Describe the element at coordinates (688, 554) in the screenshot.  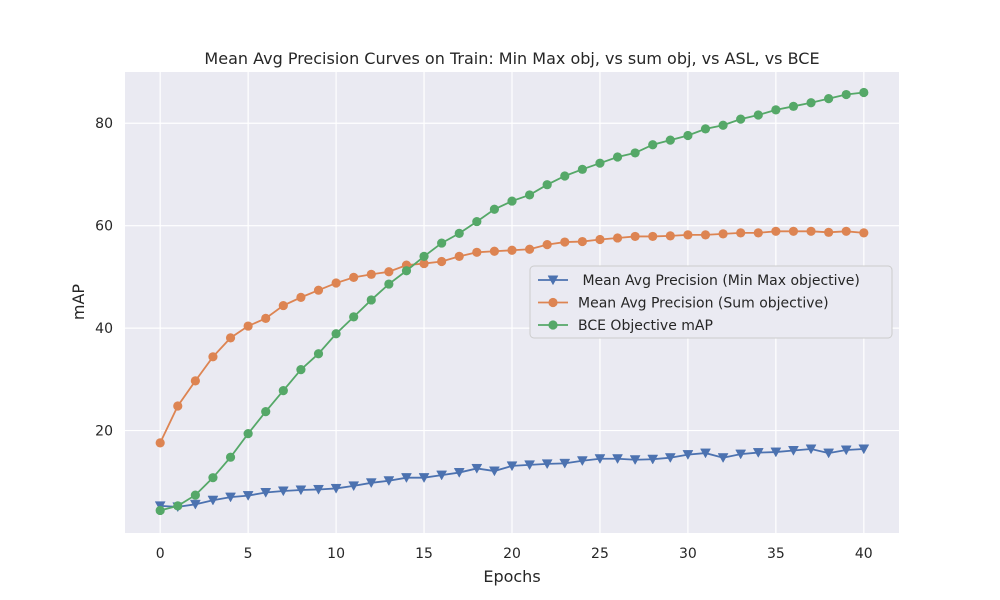
I see `x-tick-label: 30` at that location.